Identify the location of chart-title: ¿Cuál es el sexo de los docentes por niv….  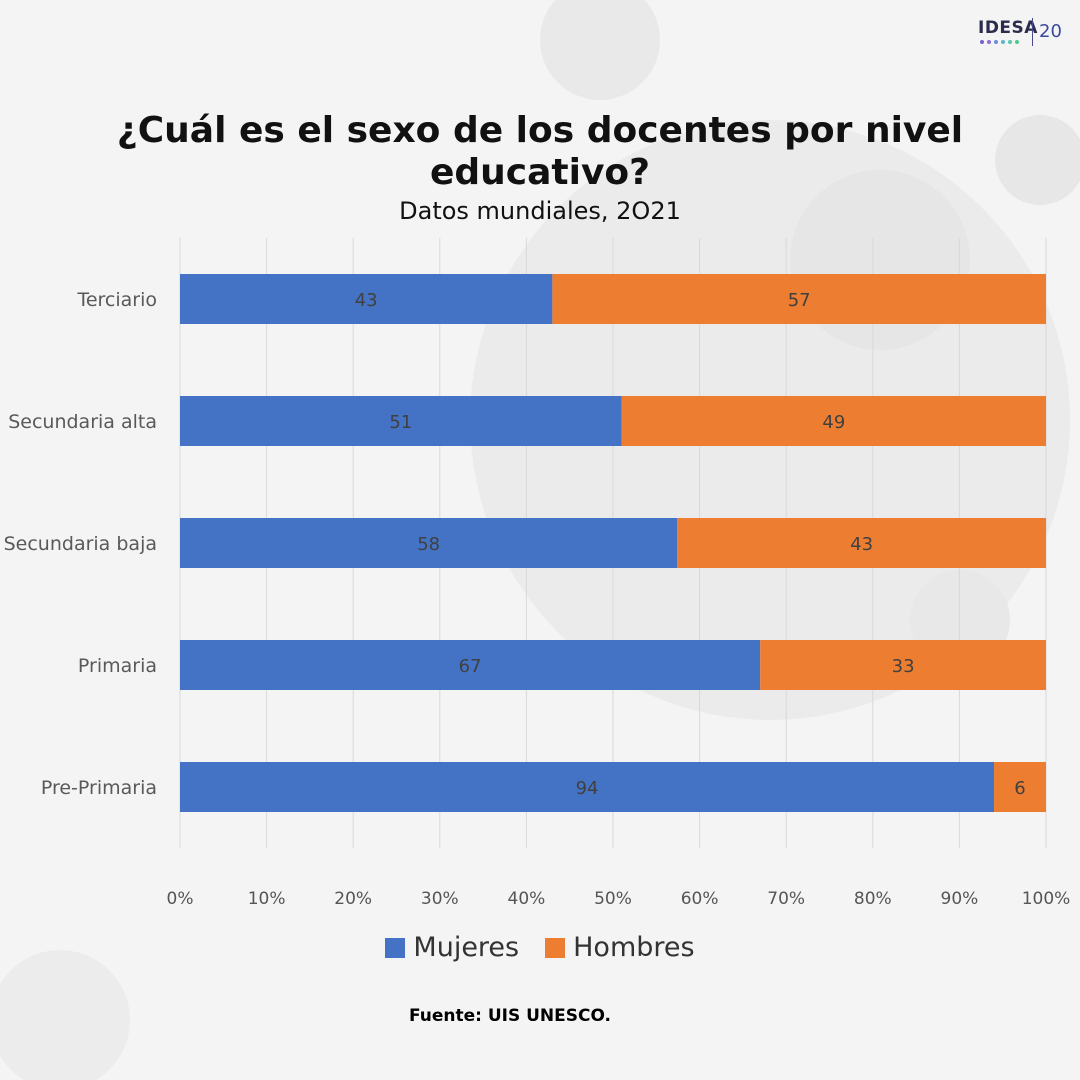
(540, 151).